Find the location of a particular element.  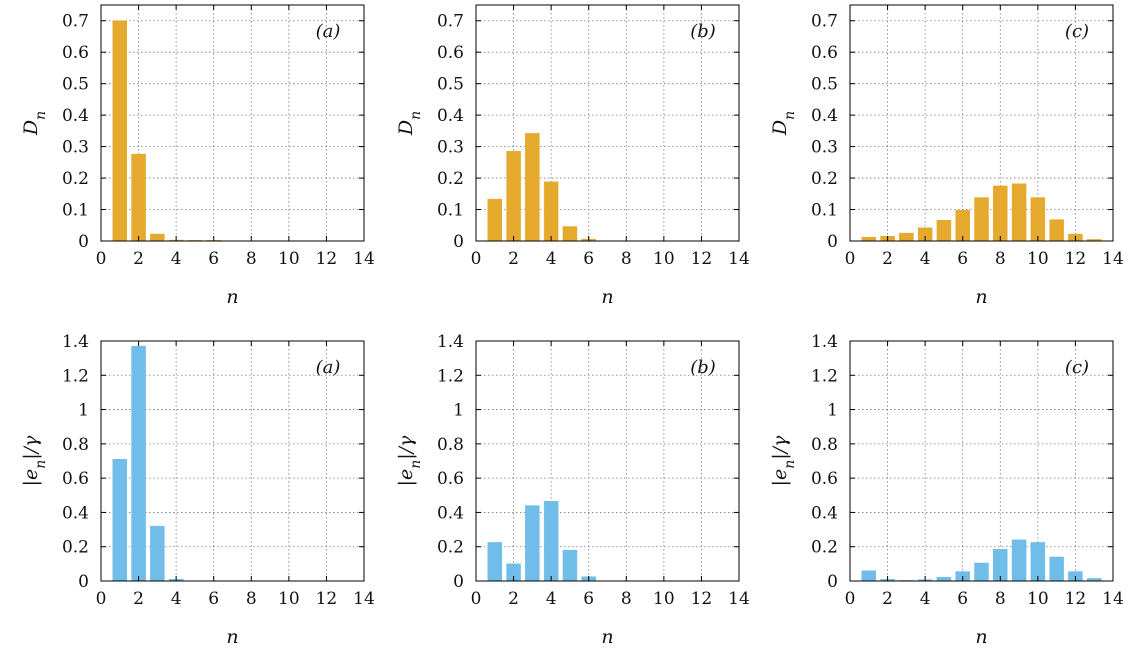

y-tick-label: 1.4 is located at coordinates (450, 342).